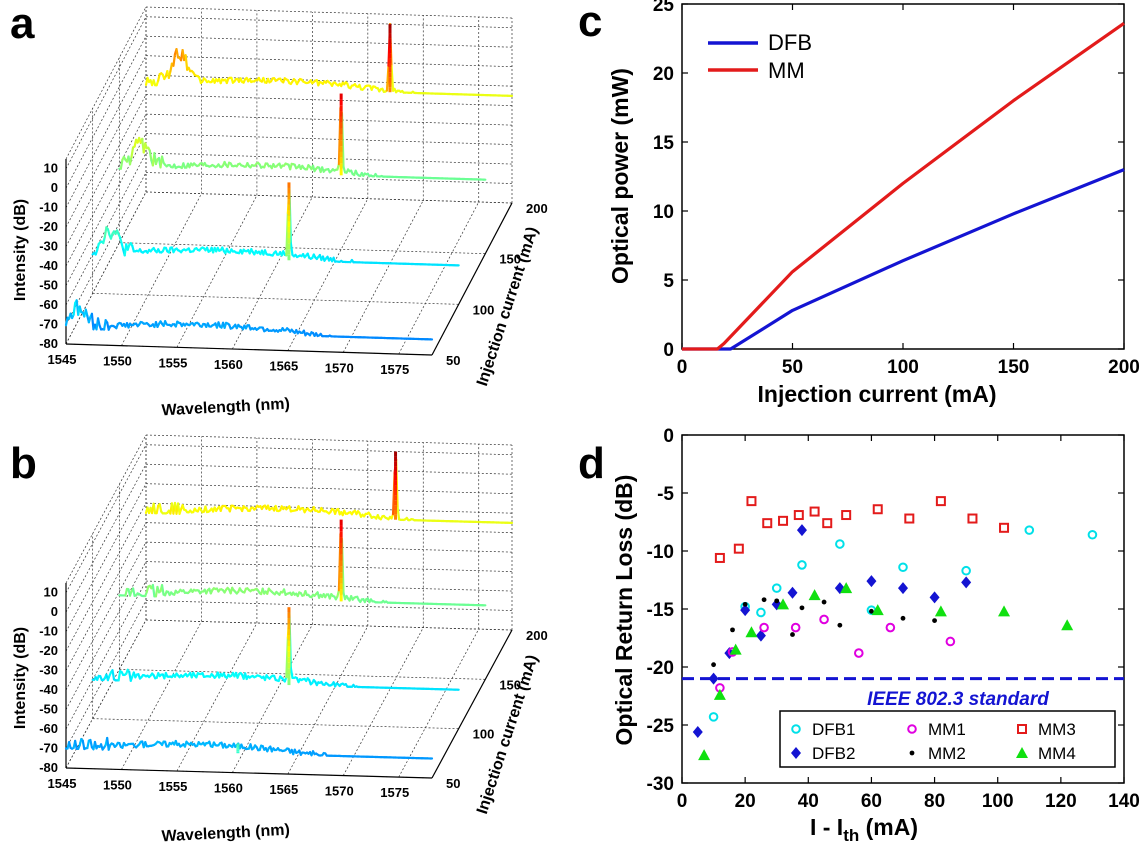 The image size is (1148, 846). I want to click on y-tick-label-c: 5, so click(668, 281).